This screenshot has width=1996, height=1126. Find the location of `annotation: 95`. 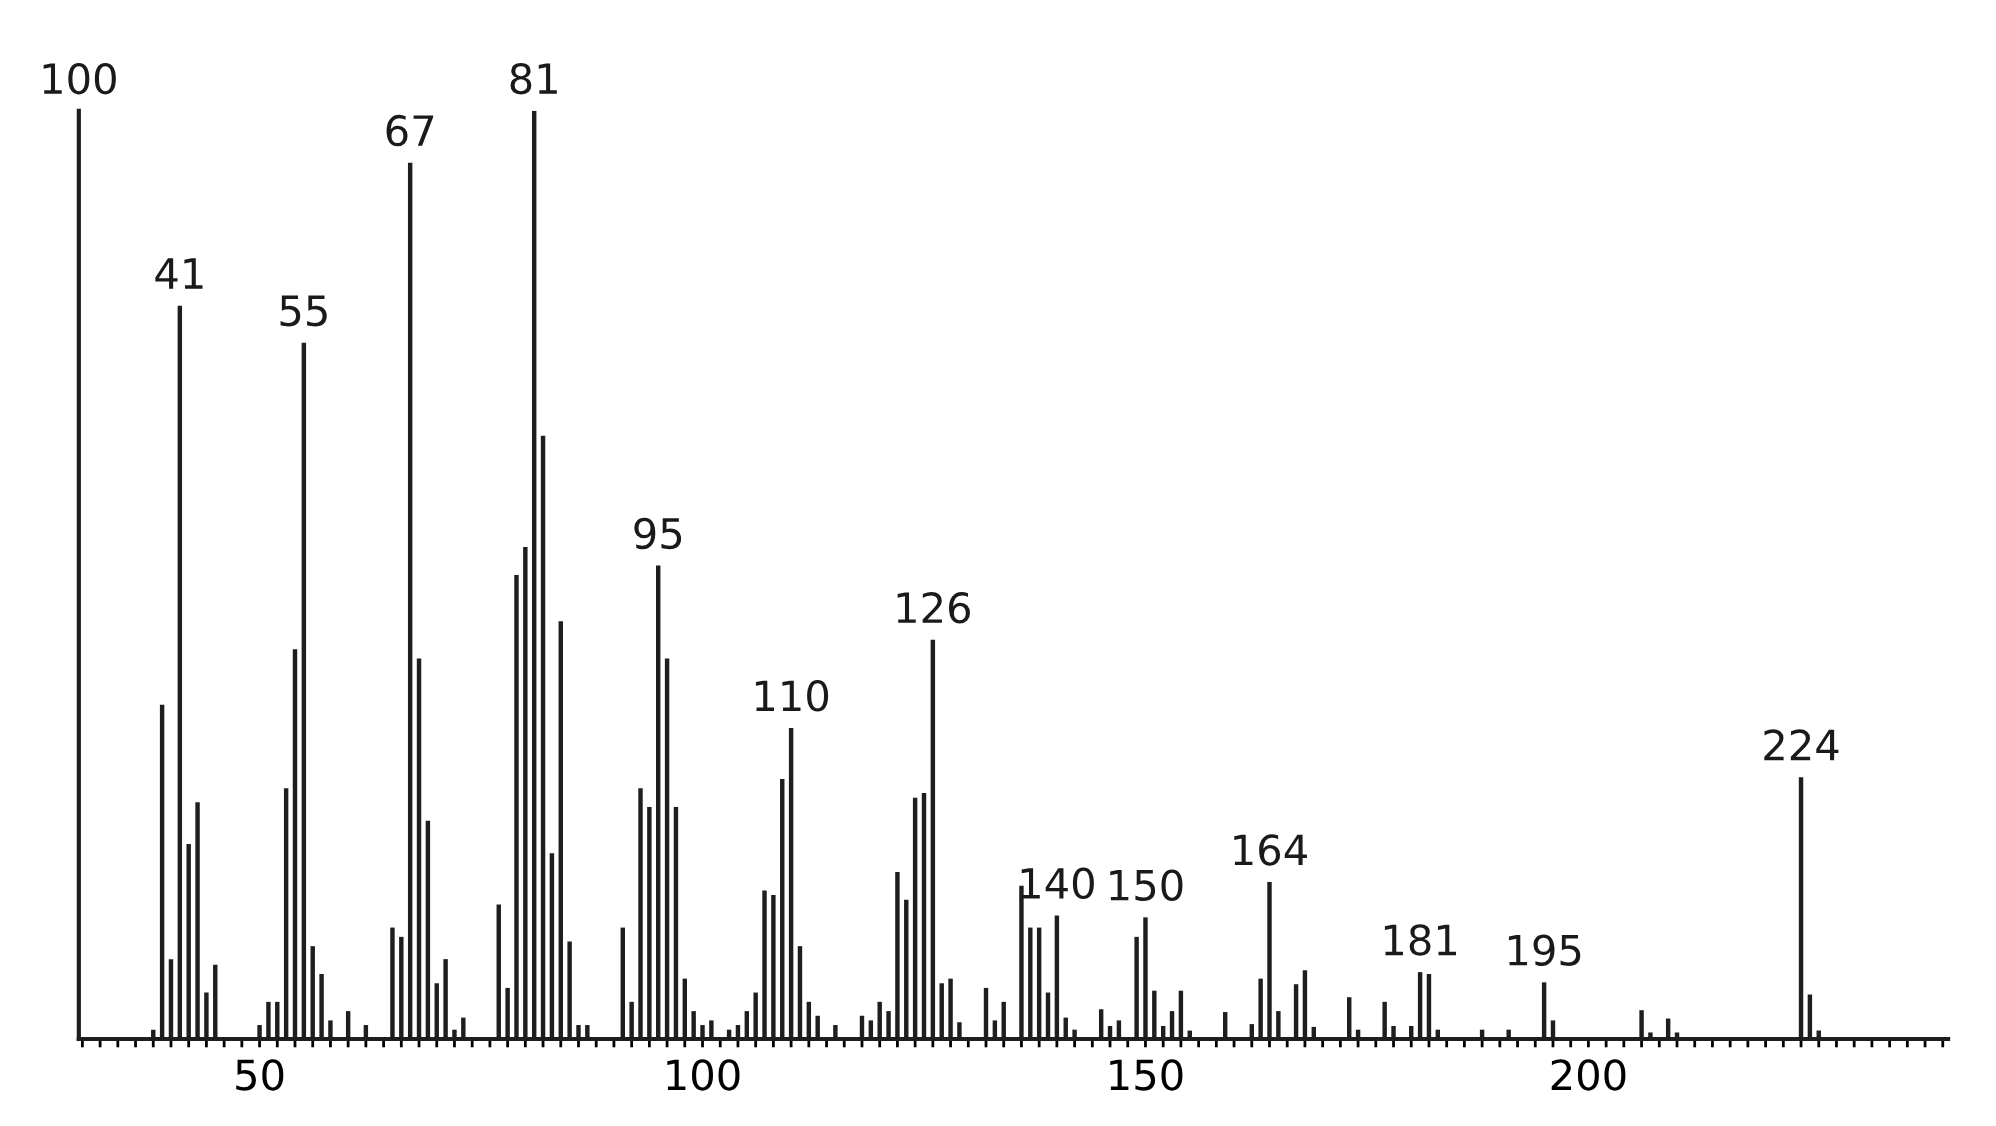

annotation: 95 is located at coordinates (658, 533).